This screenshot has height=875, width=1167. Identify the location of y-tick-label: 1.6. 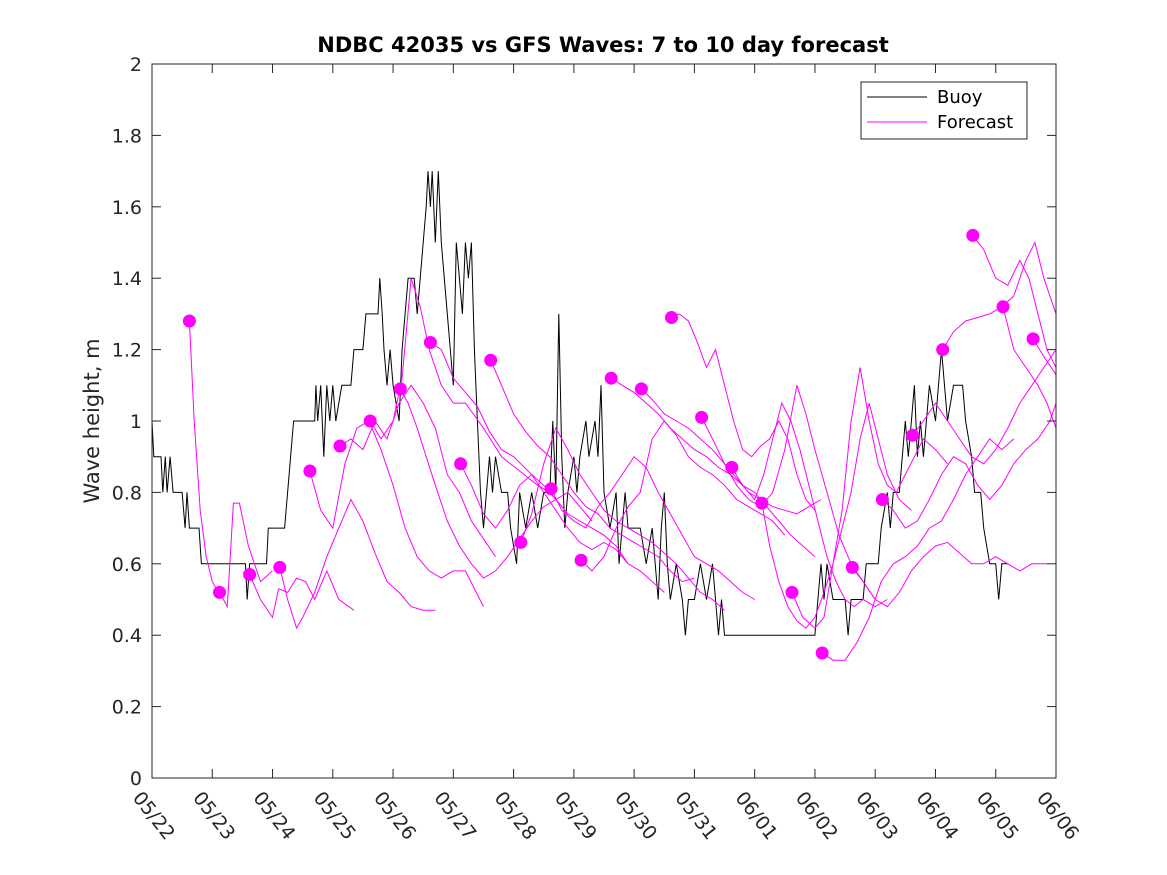
(127, 208).